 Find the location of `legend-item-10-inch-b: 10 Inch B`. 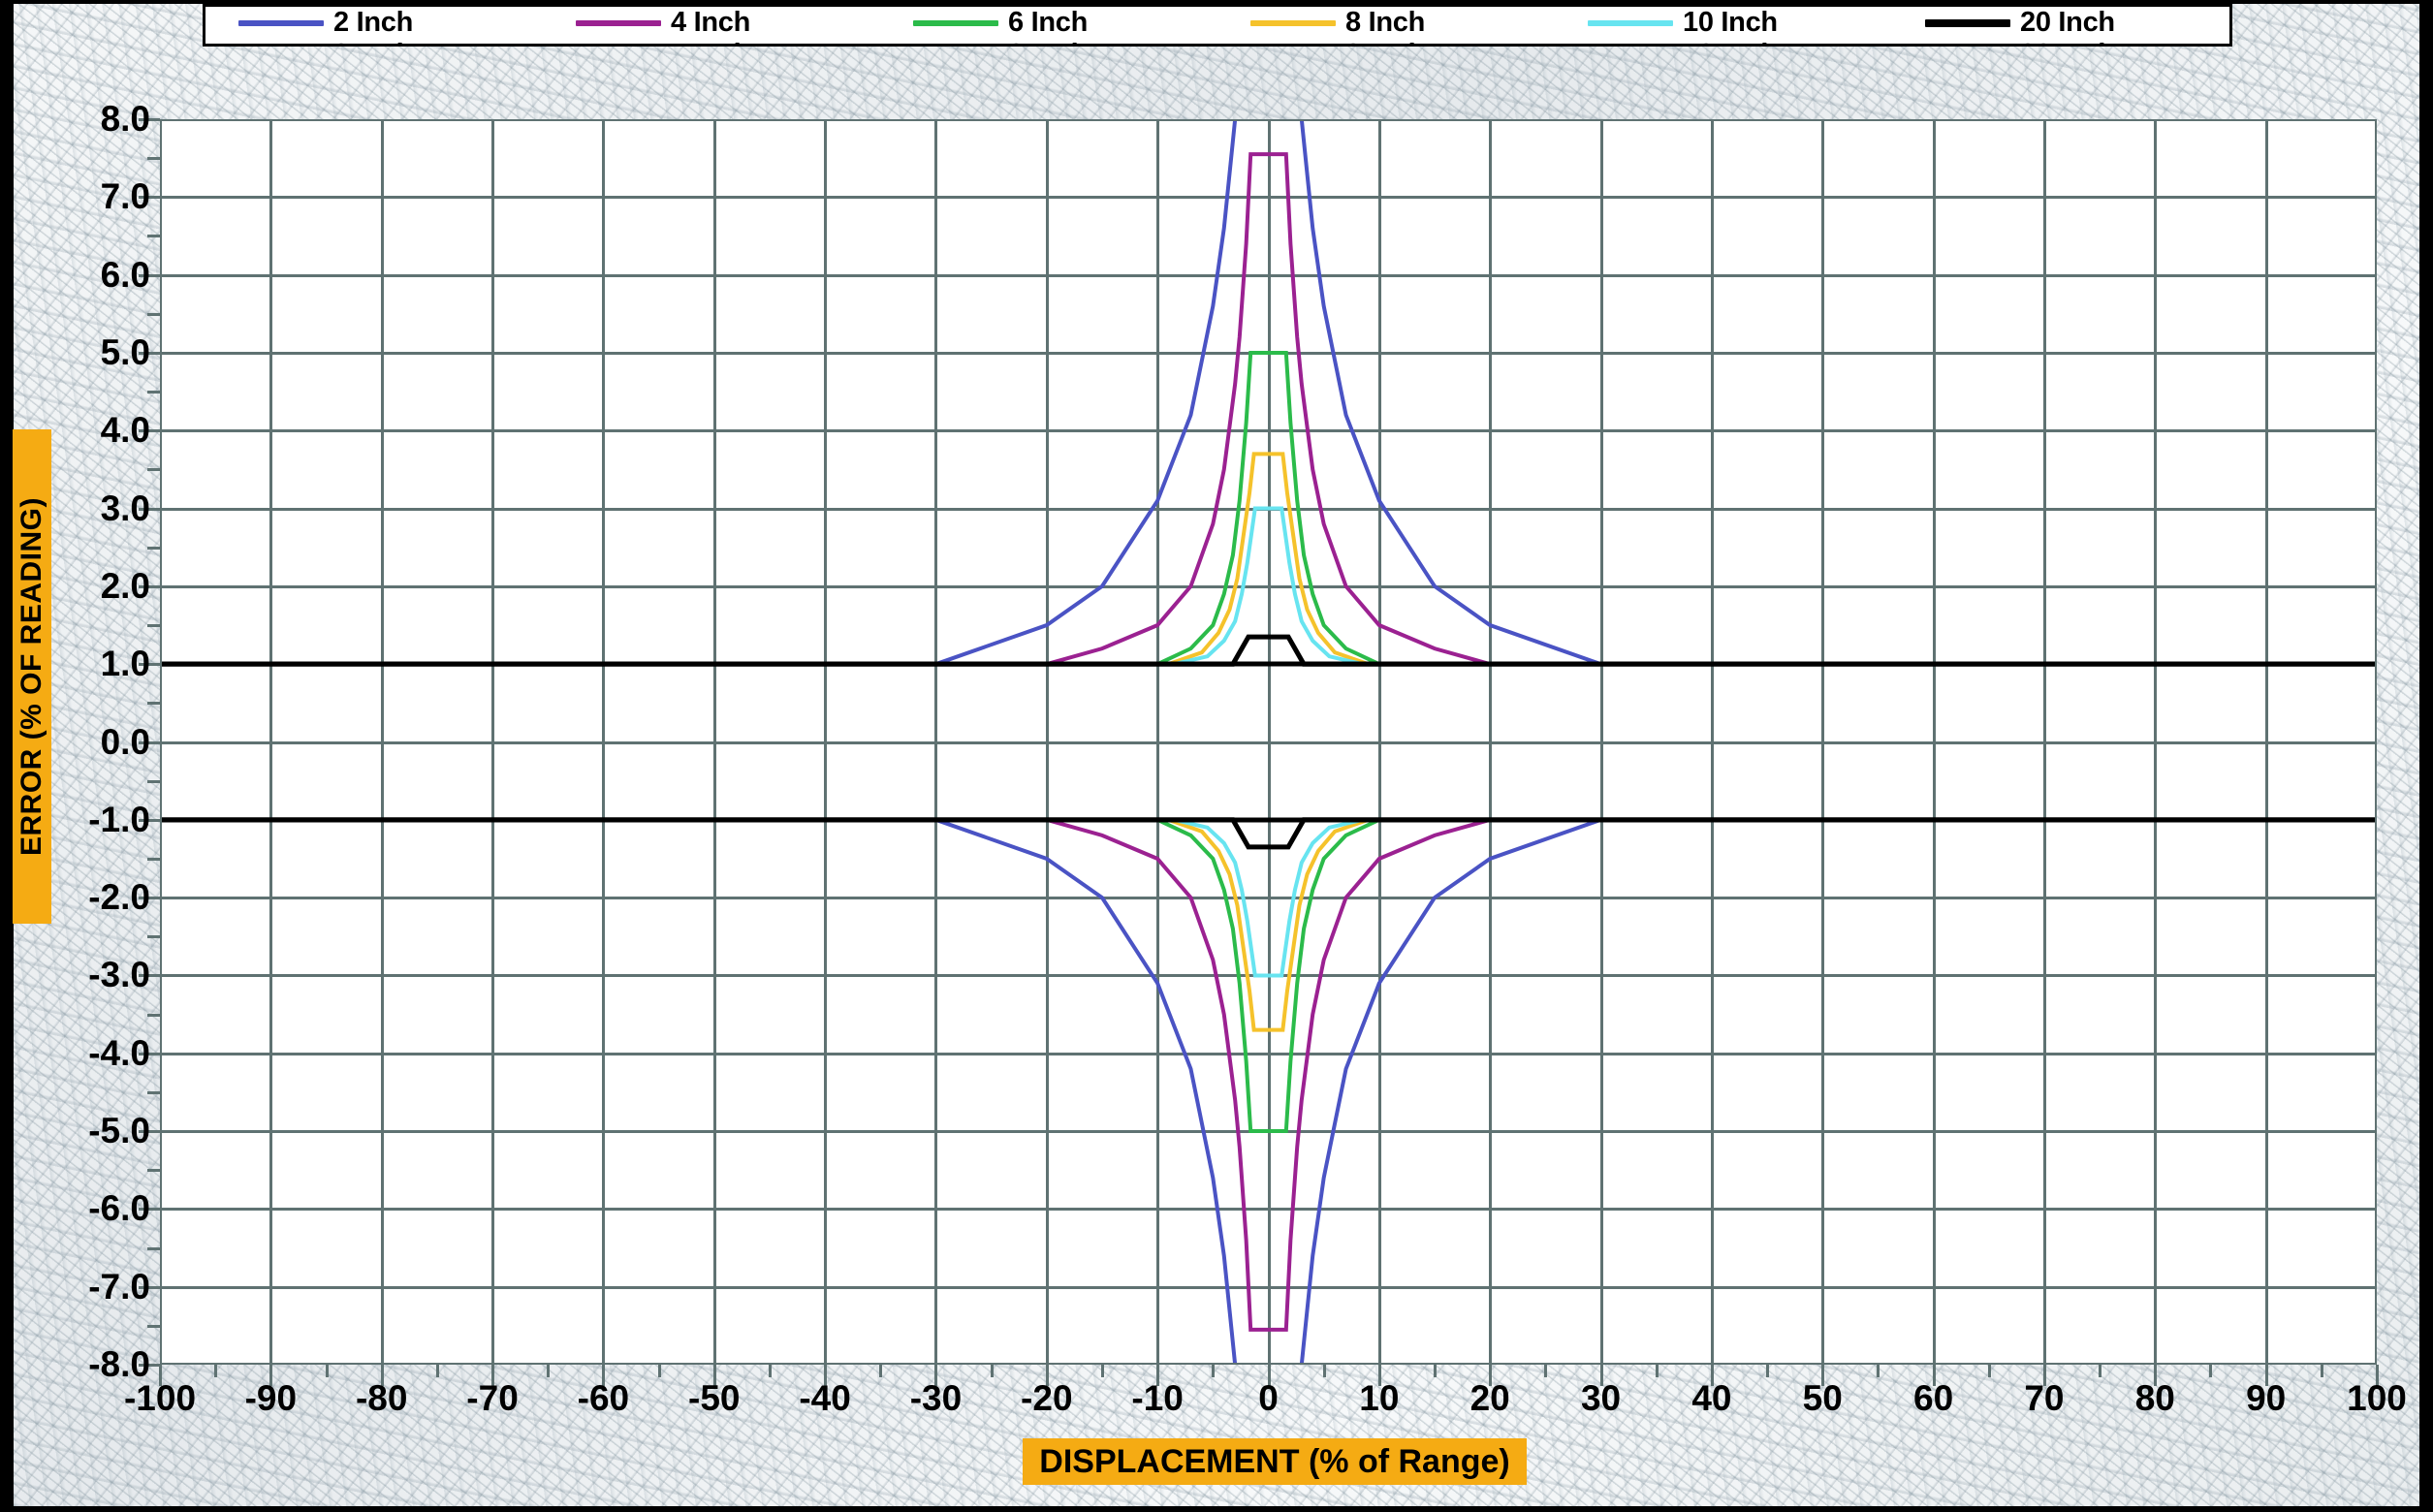

legend-item-10-inch-b: 10 Inch B is located at coordinates (1724, 43).